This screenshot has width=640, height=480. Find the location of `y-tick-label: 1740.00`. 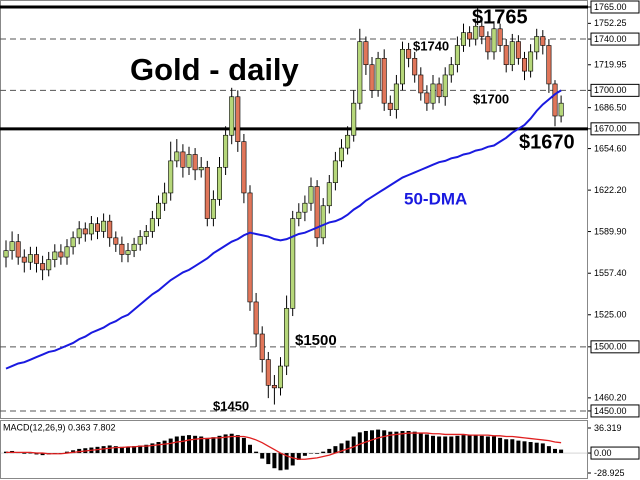

y-tick-label: 1740.00 is located at coordinates (610, 39).